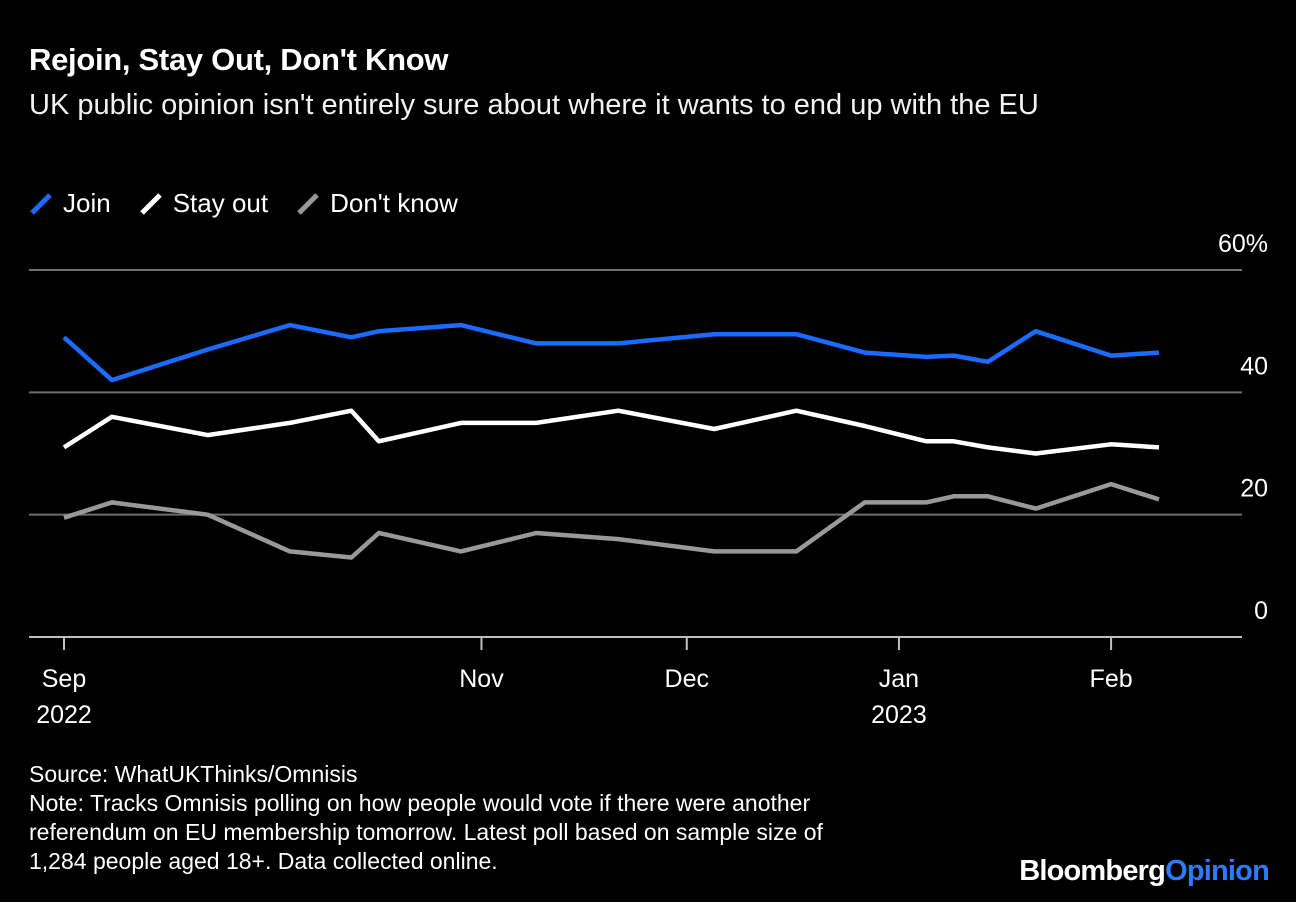 This screenshot has width=1296, height=902. Describe the element at coordinates (1243, 244) in the screenshot. I see `y-tick-label-60: 60%` at that location.